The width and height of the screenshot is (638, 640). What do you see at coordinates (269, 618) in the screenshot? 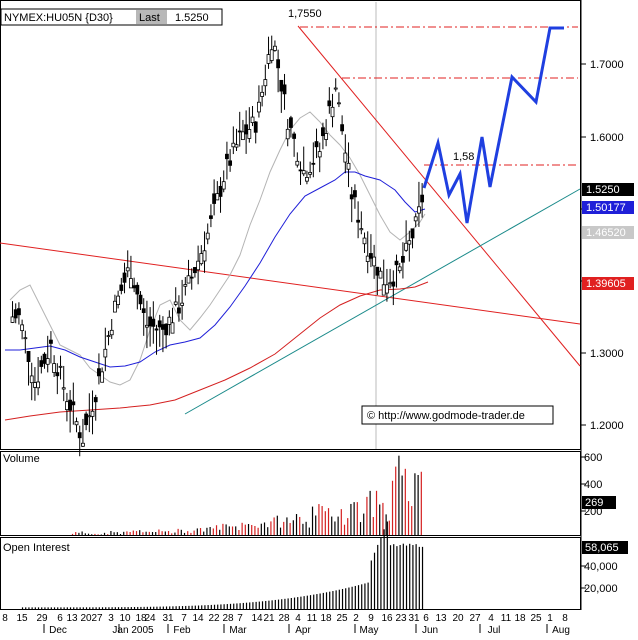
I see `x-axis-day-label: 21` at bounding box center [269, 618].